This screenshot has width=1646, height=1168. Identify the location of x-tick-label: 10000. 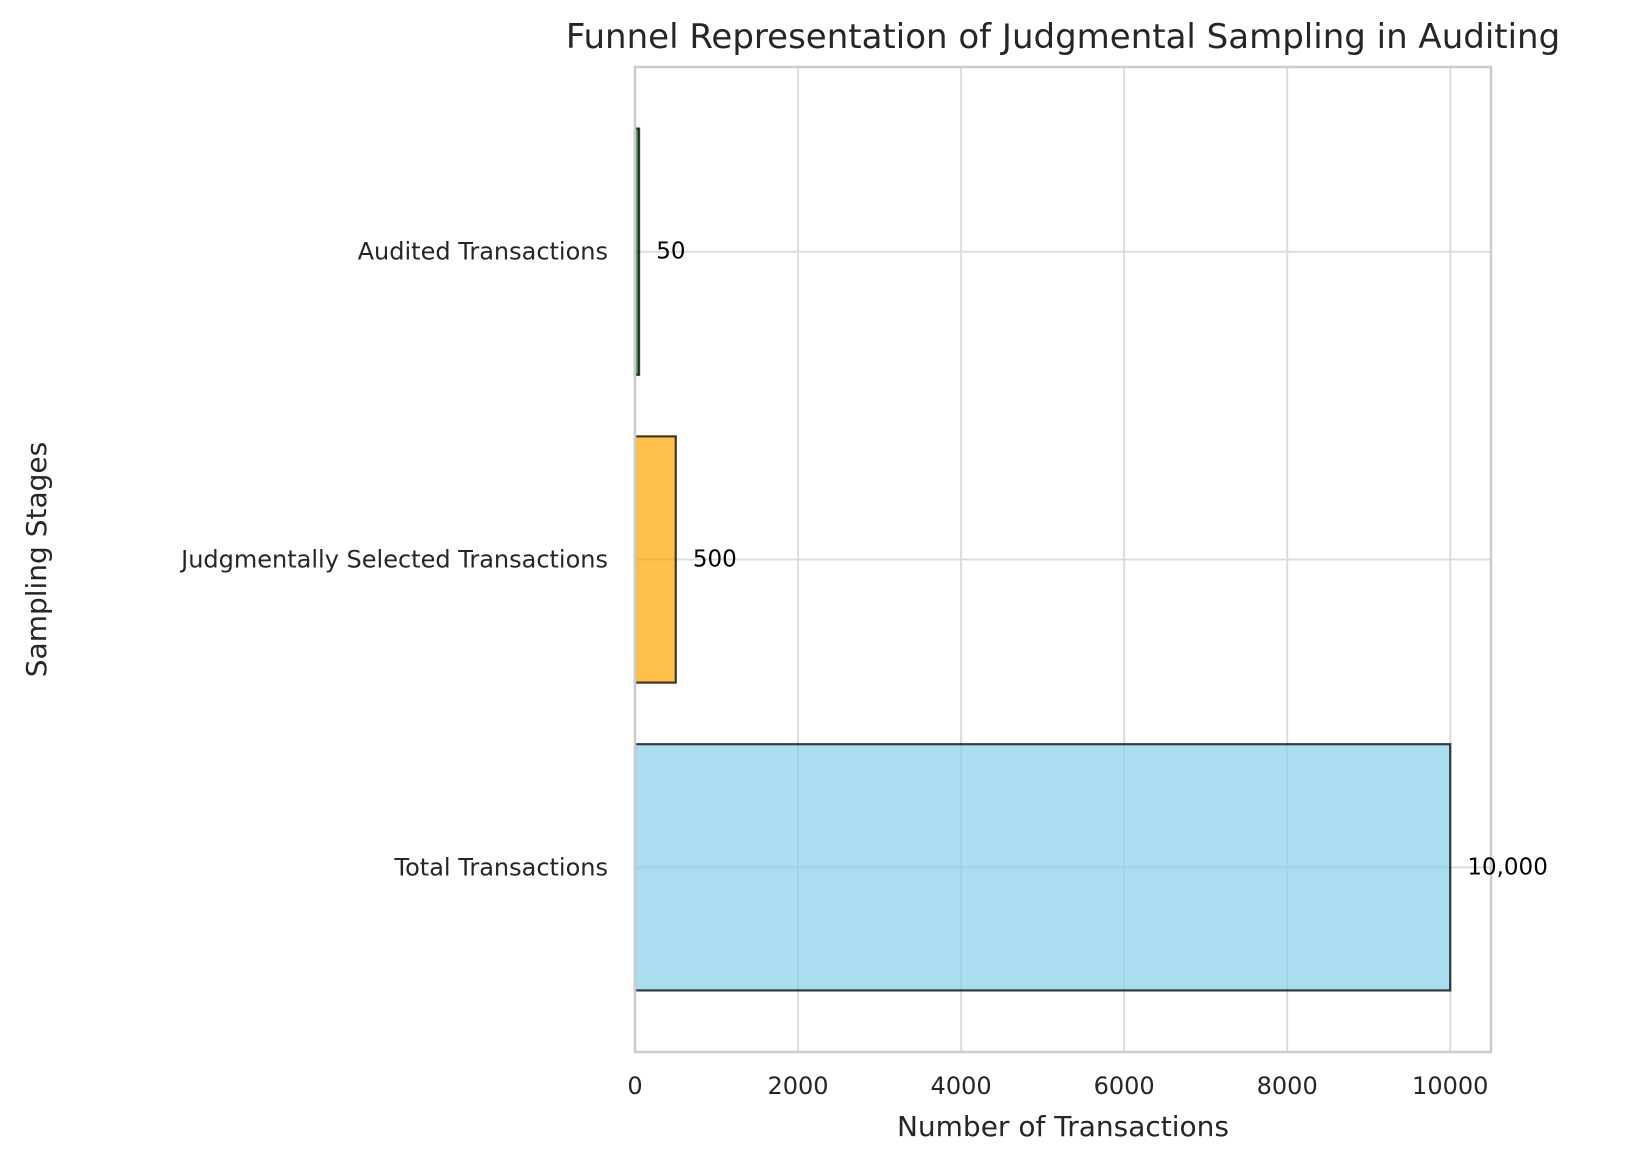
(1450, 1086).